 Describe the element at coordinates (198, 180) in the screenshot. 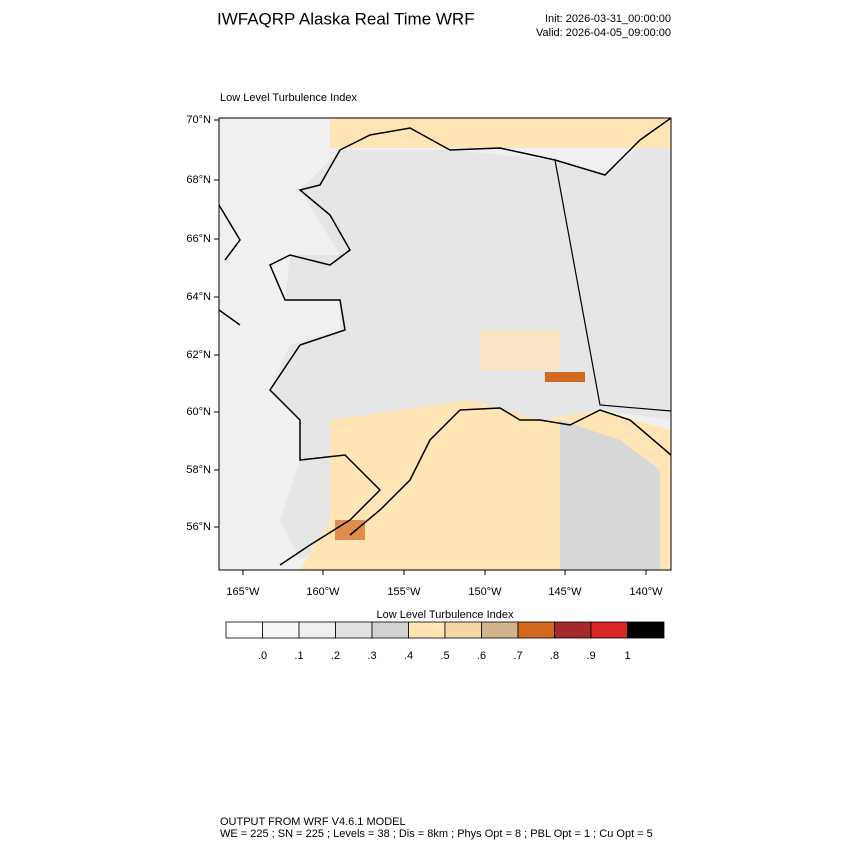

I see `lat-label: 68°N` at that location.